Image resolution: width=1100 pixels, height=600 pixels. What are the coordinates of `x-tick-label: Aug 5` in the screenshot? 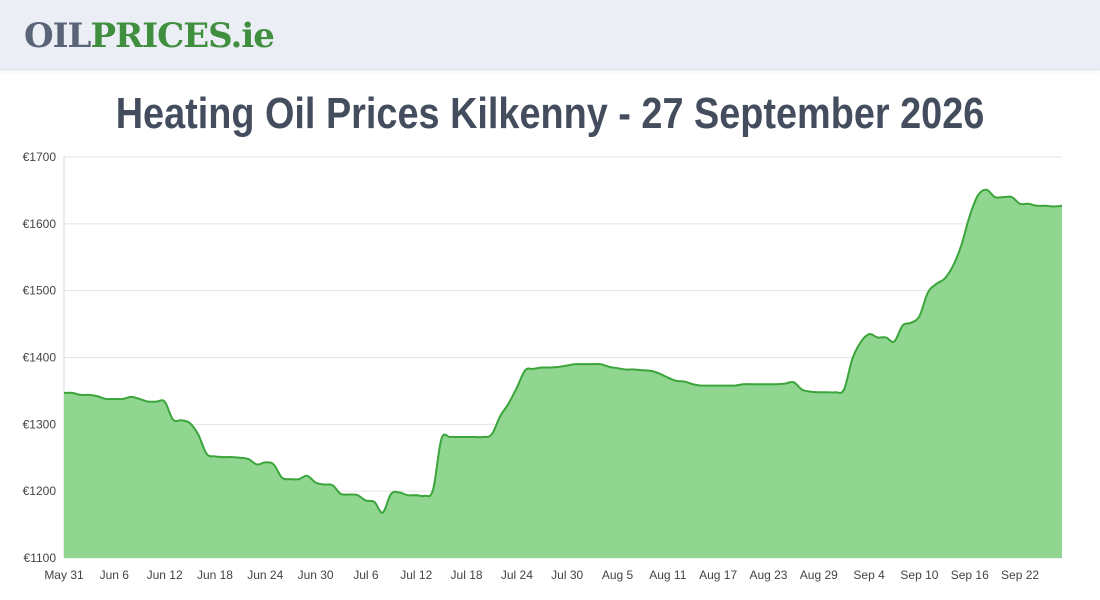 It's located at (618, 575).